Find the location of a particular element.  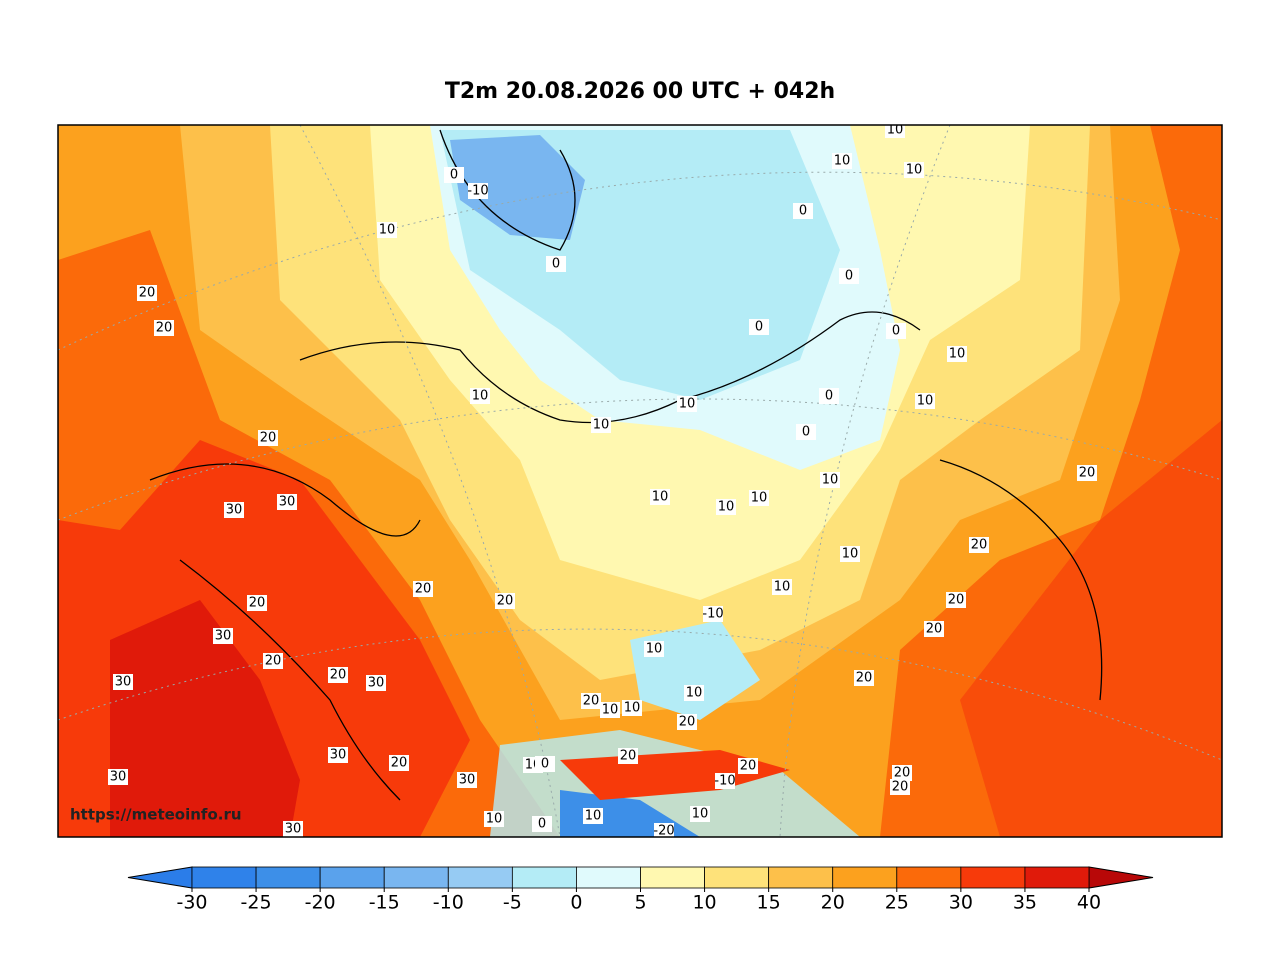

watermark: https://meteoinfo.ru is located at coordinates (156, 815).